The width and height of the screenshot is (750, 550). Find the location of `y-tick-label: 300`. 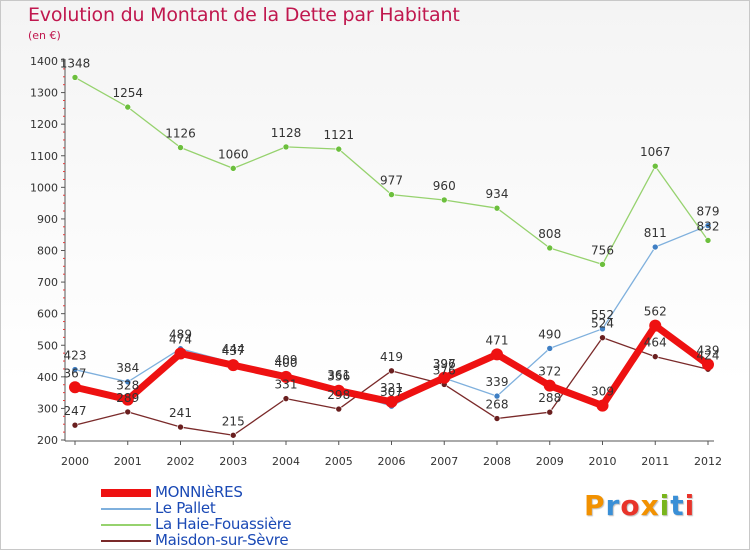

y-tick-label: 300 is located at coordinates (47, 408).